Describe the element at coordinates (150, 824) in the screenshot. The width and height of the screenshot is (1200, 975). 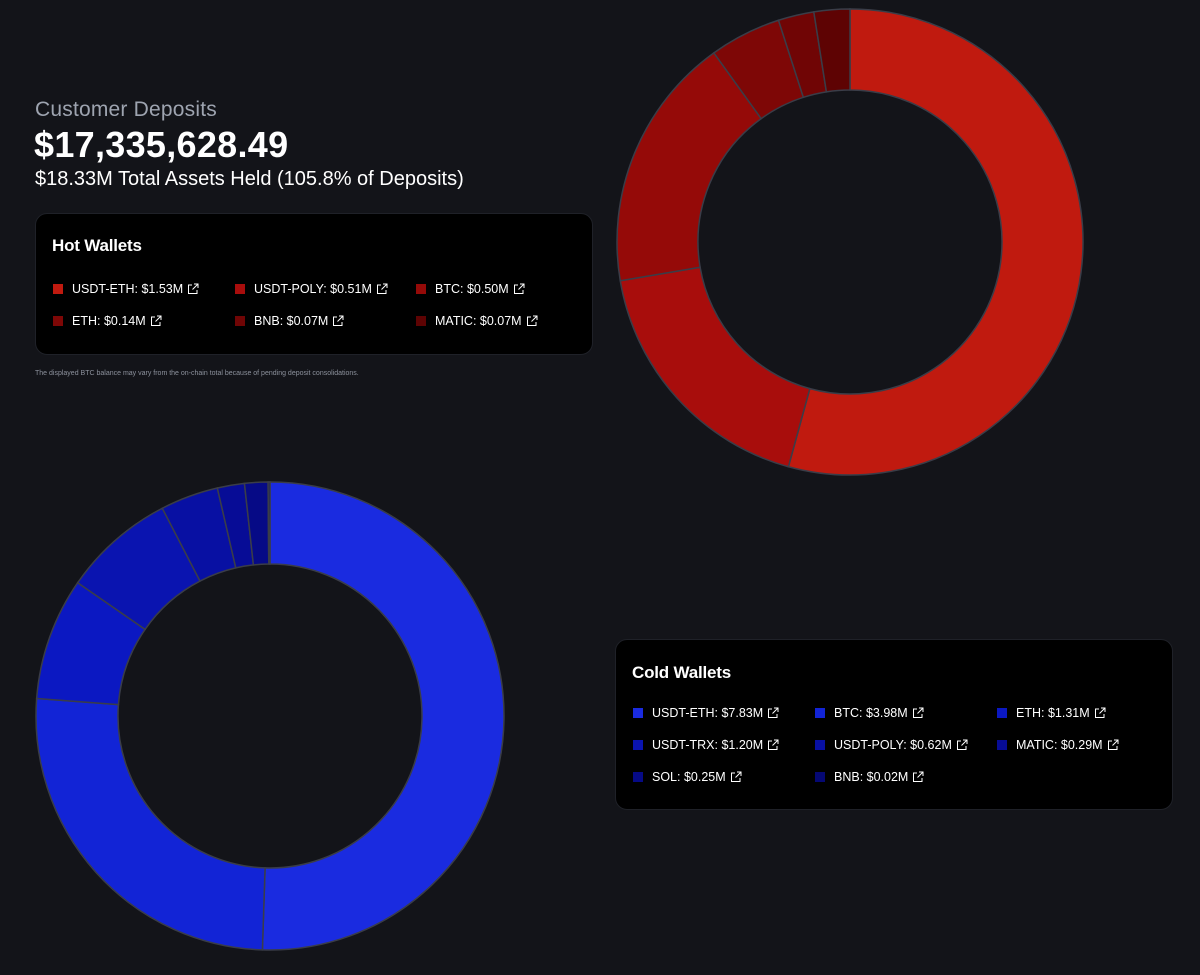
I see `donut-slice-btc` at that location.